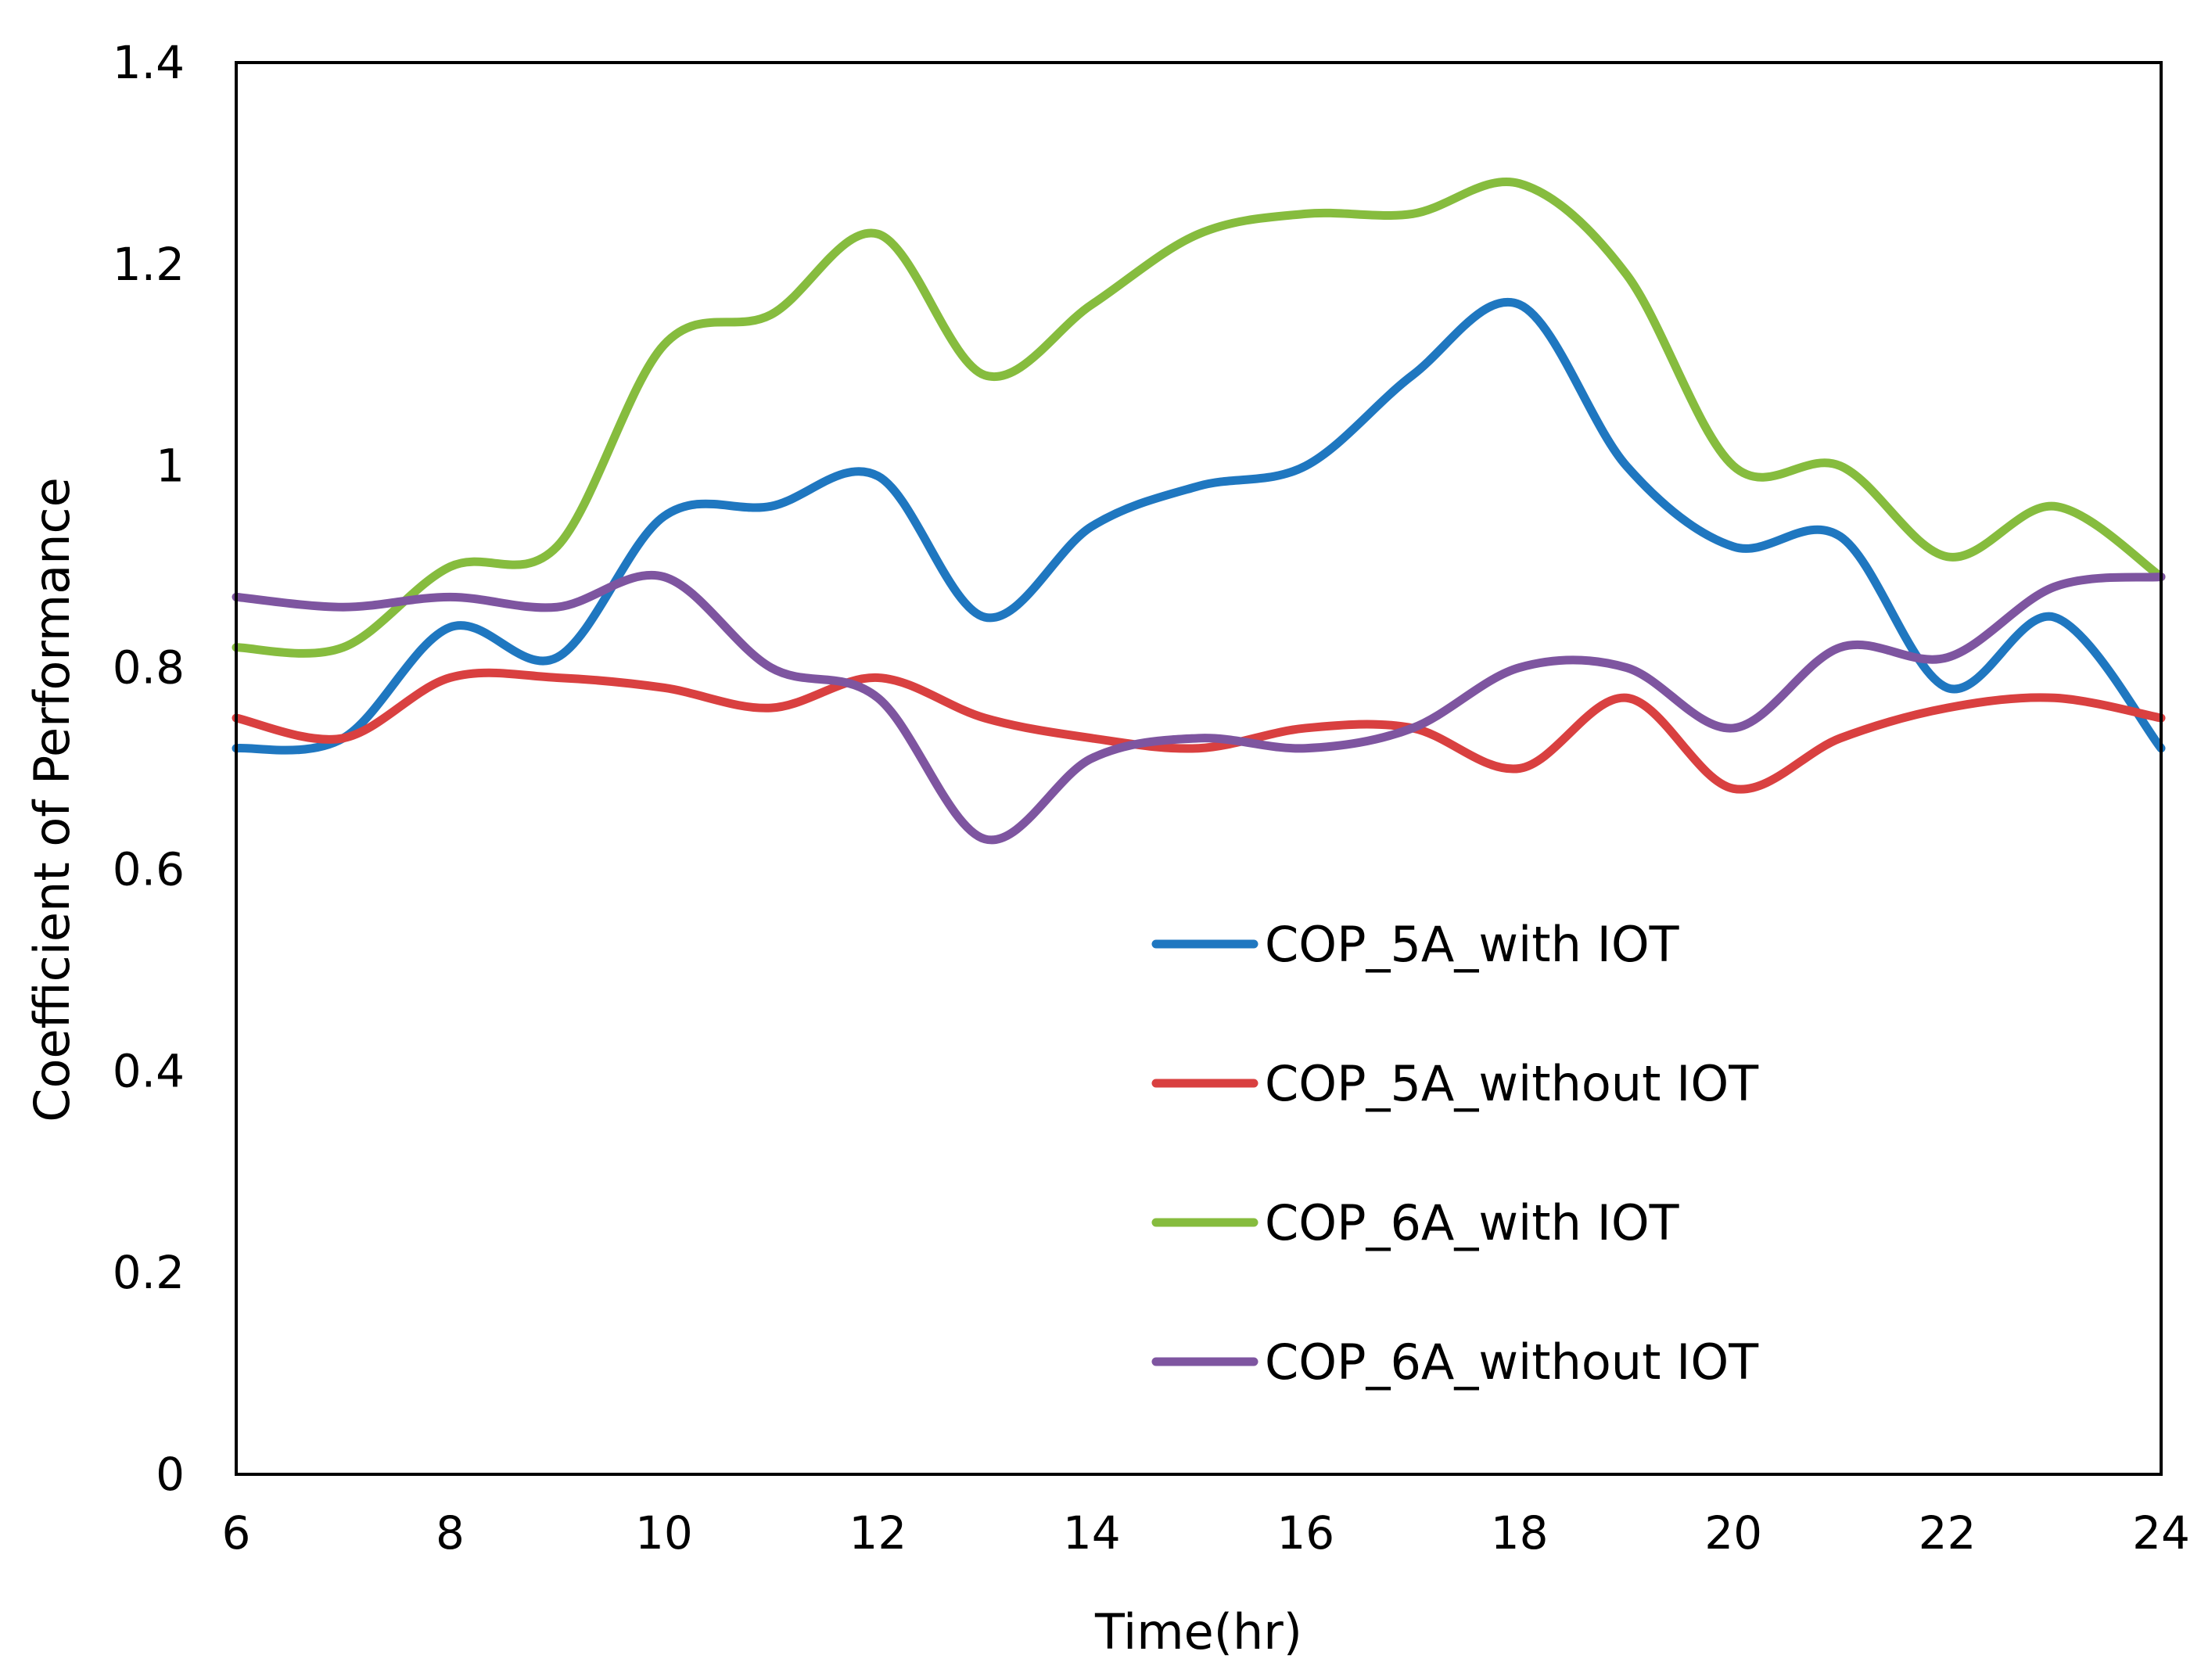 This screenshot has height=1680, width=2201. I want to click on y-tick-label: 0.2, so click(149, 1272).